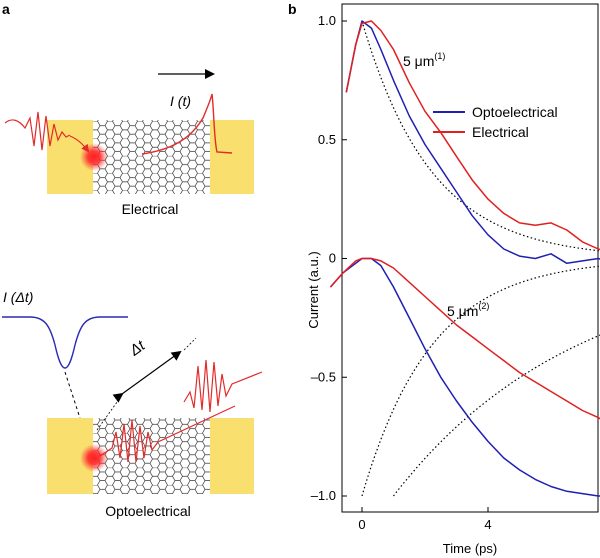 This screenshot has height=558, width=600. What do you see at coordinates (418, 61) in the screenshot?
I see `annotation-top-text: 5 μm` at bounding box center [418, 61].